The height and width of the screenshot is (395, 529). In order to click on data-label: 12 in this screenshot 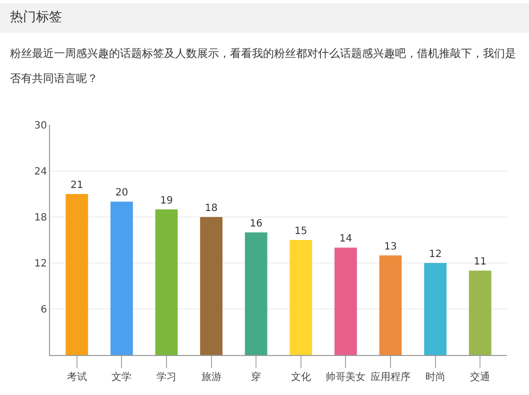, I will do `click(435, 254)`.